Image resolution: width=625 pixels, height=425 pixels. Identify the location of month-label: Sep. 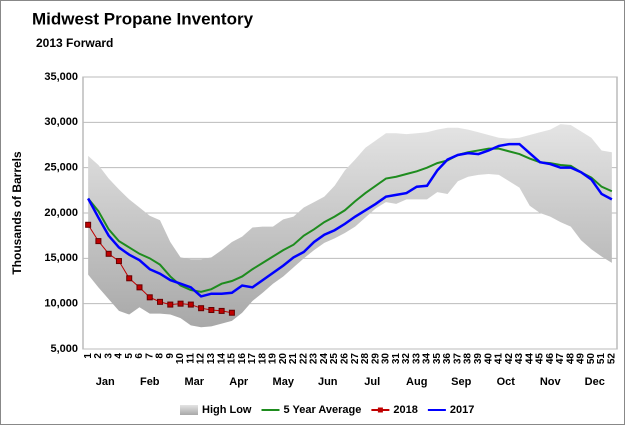
(461, 382).